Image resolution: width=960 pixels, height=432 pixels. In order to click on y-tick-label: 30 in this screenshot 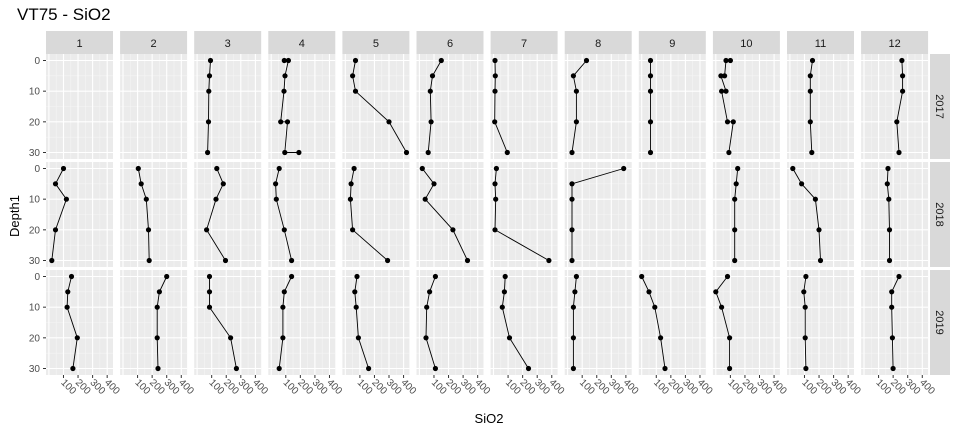, I will do `click(35, 153)`.